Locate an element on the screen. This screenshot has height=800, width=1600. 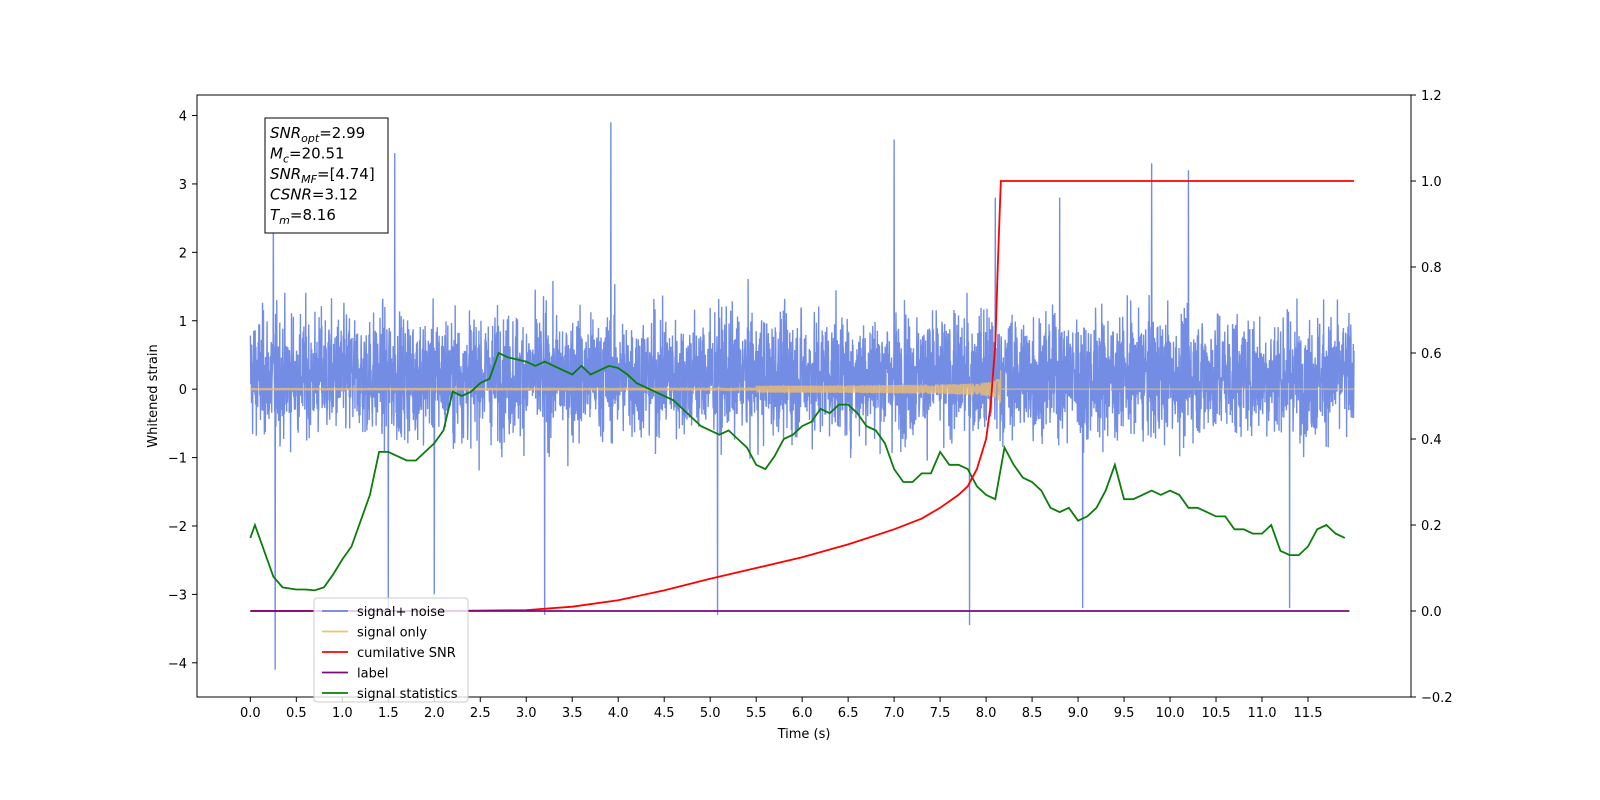
legend-entry-label: signal only is located at coordinates (392, 633).